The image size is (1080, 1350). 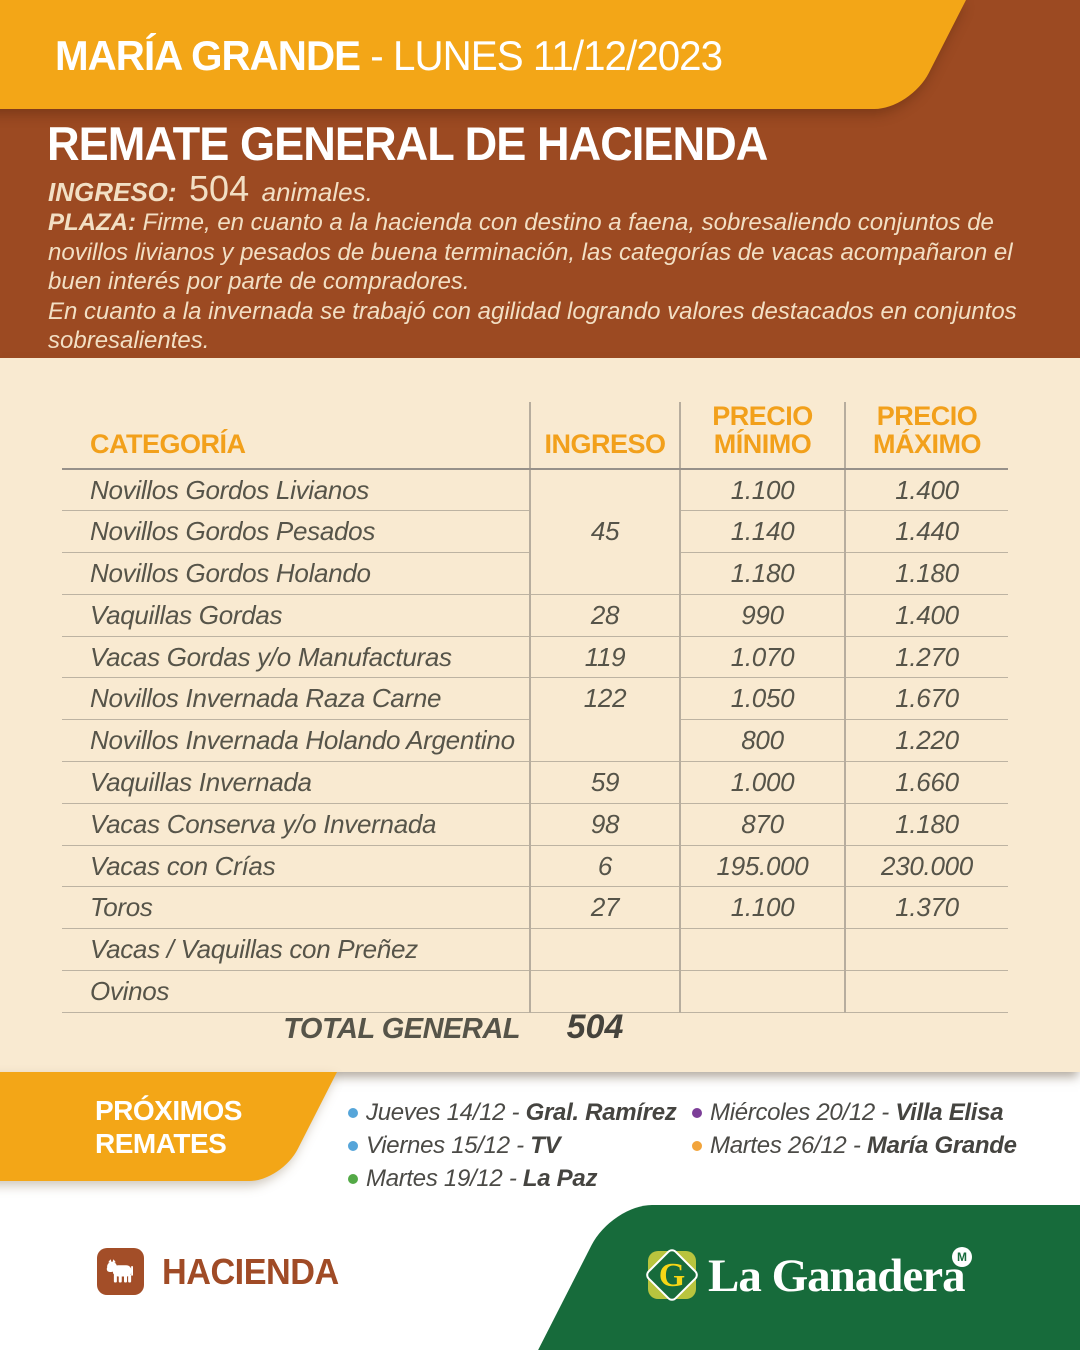 I want to click on event-date: Viernes 15/12 -, so click(x=448, y=1145).